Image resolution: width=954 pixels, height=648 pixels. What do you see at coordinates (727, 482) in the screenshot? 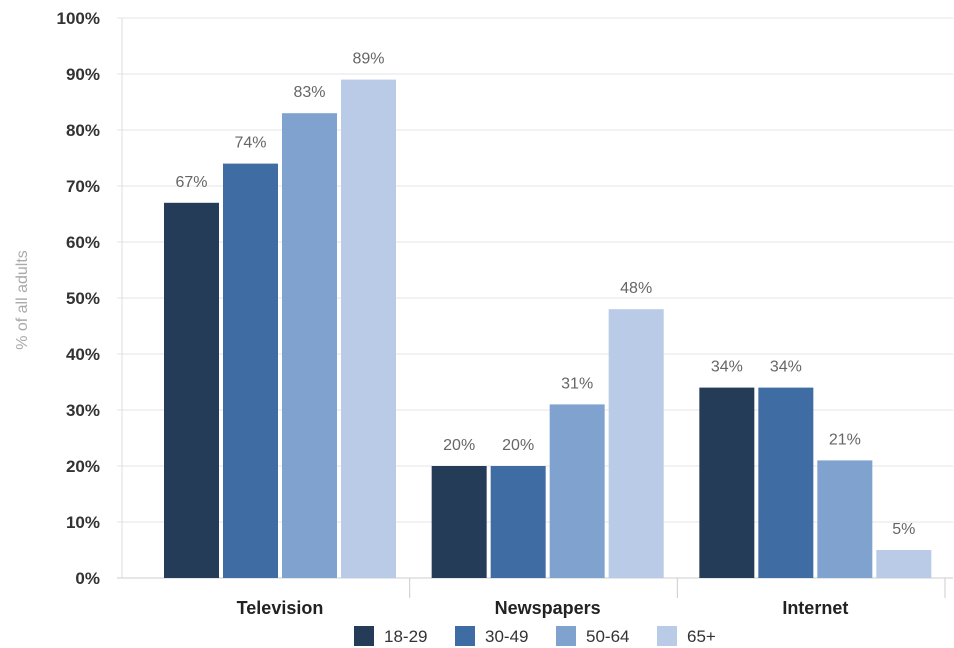
I see `bar-18-29-internet` at bounding box center [727, 482].